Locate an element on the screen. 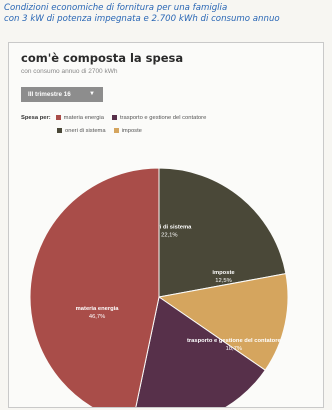 The image size is (332, 410). legend-row-2: oneri di sistema imposte is located at coordinates (166, 130).